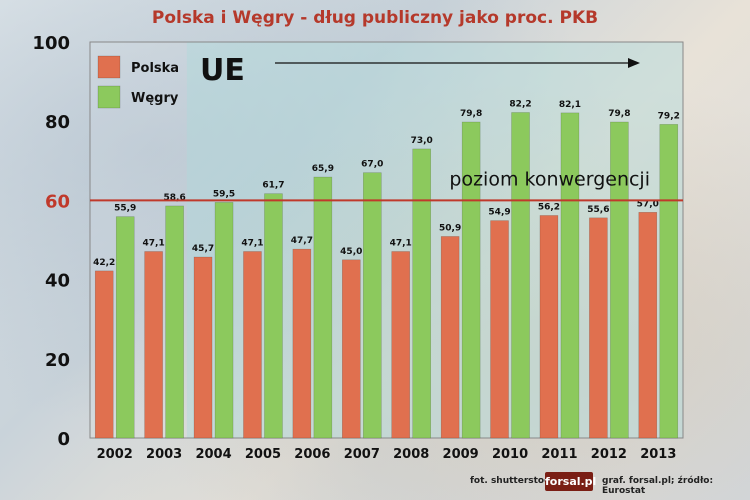  Describe the element at coordinates (351, 252) in the screenshot. I see `data-label: 45,0` at that location.